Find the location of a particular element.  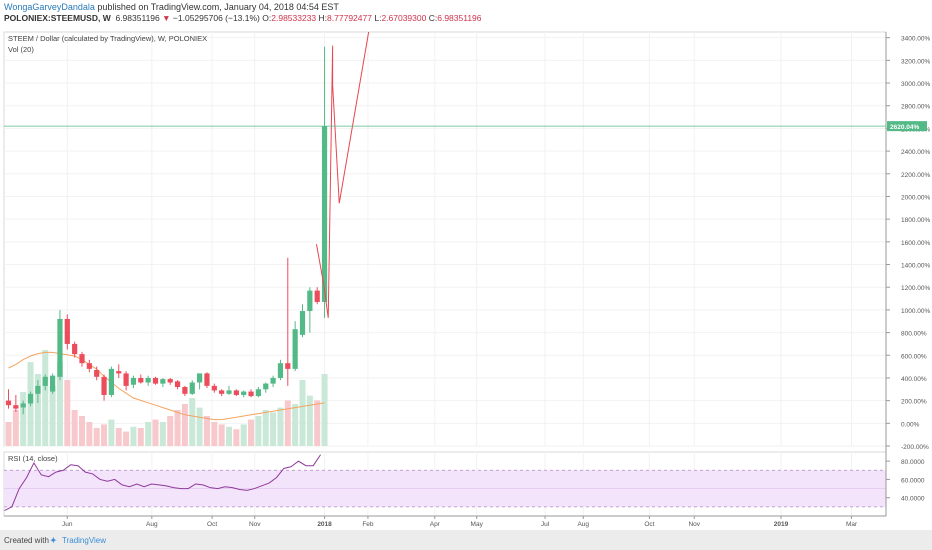

volume-legend: Vol (20) is located at coordinates (21, 49).